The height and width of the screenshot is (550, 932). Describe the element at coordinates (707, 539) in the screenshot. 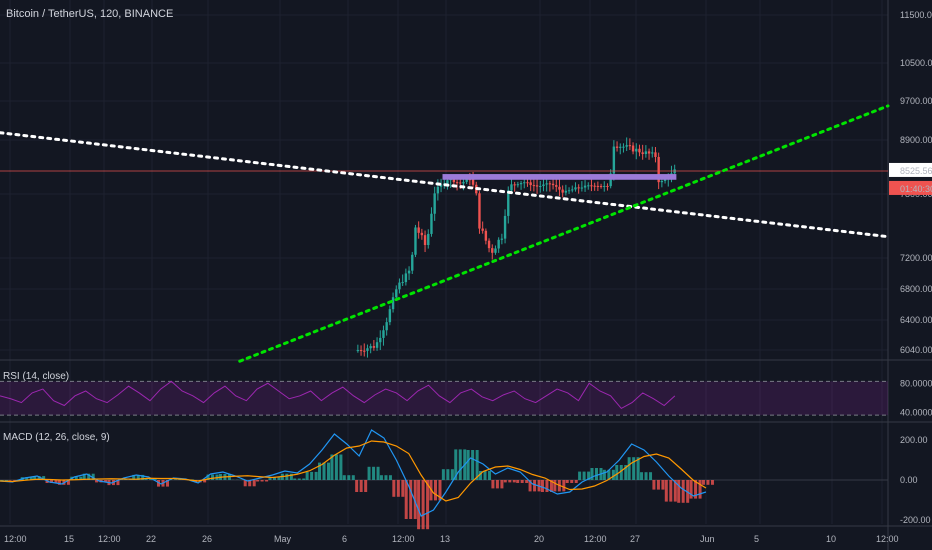

I see `time-tick-label: Jun` at that location.